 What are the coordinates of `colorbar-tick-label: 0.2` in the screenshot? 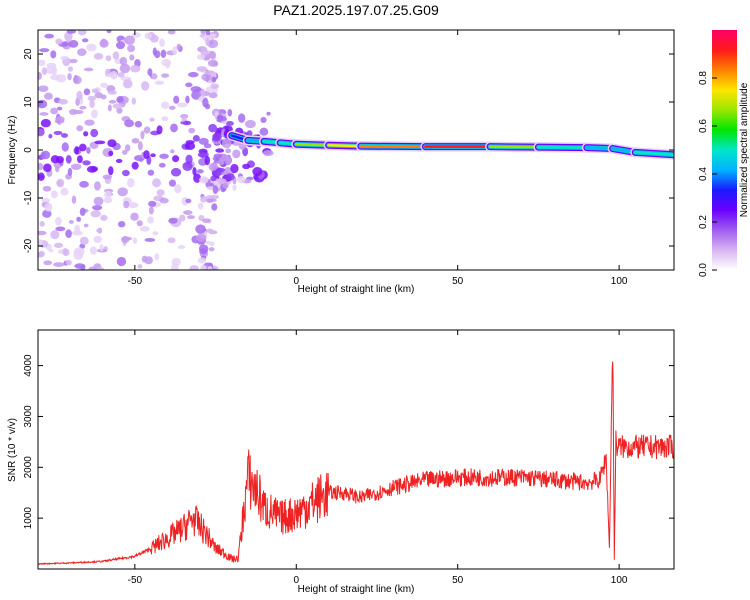 It's located at (703, 222).